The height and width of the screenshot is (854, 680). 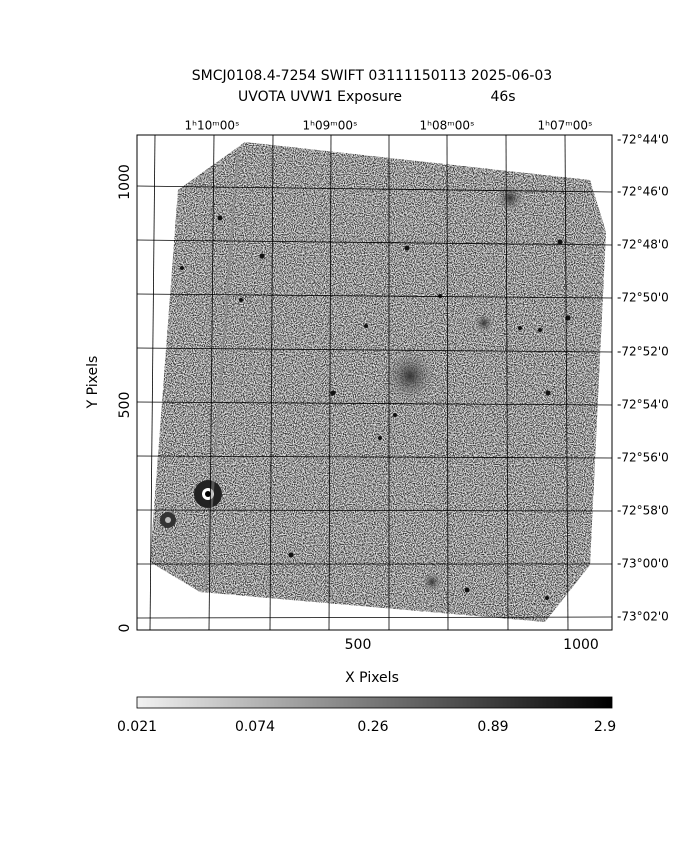 I want to click on colorbar-label: 0.89, so click(x=492, y=727).